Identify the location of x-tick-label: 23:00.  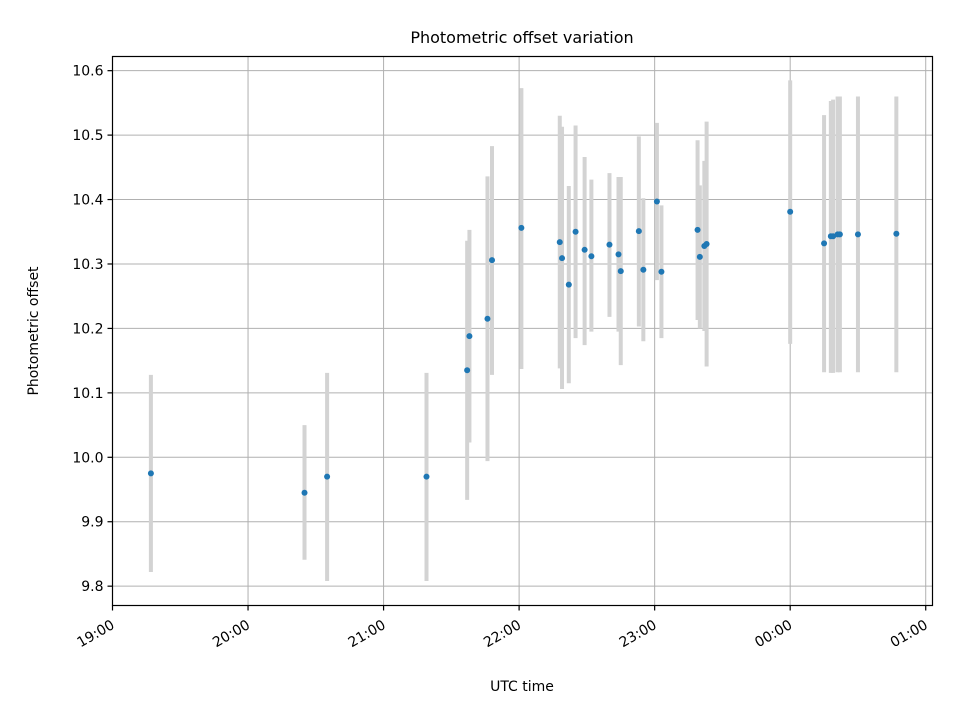
(638, 634).